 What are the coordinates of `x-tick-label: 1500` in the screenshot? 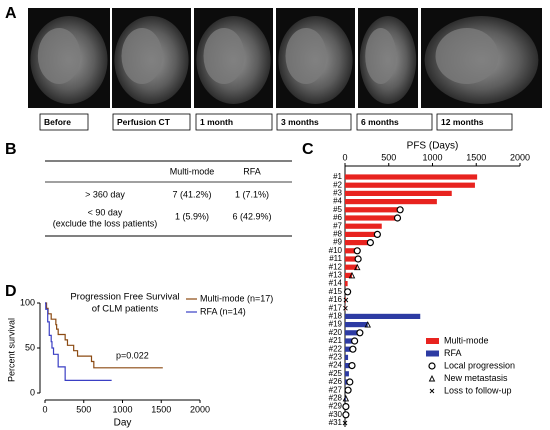 It's located at (161, 409).